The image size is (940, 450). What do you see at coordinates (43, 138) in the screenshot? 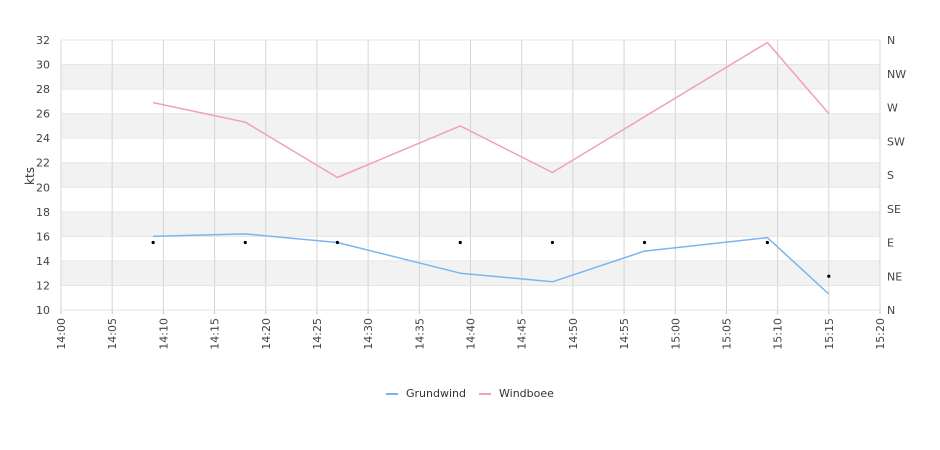
I see `y-tick-label: 24` at bounding box center [43, 138].